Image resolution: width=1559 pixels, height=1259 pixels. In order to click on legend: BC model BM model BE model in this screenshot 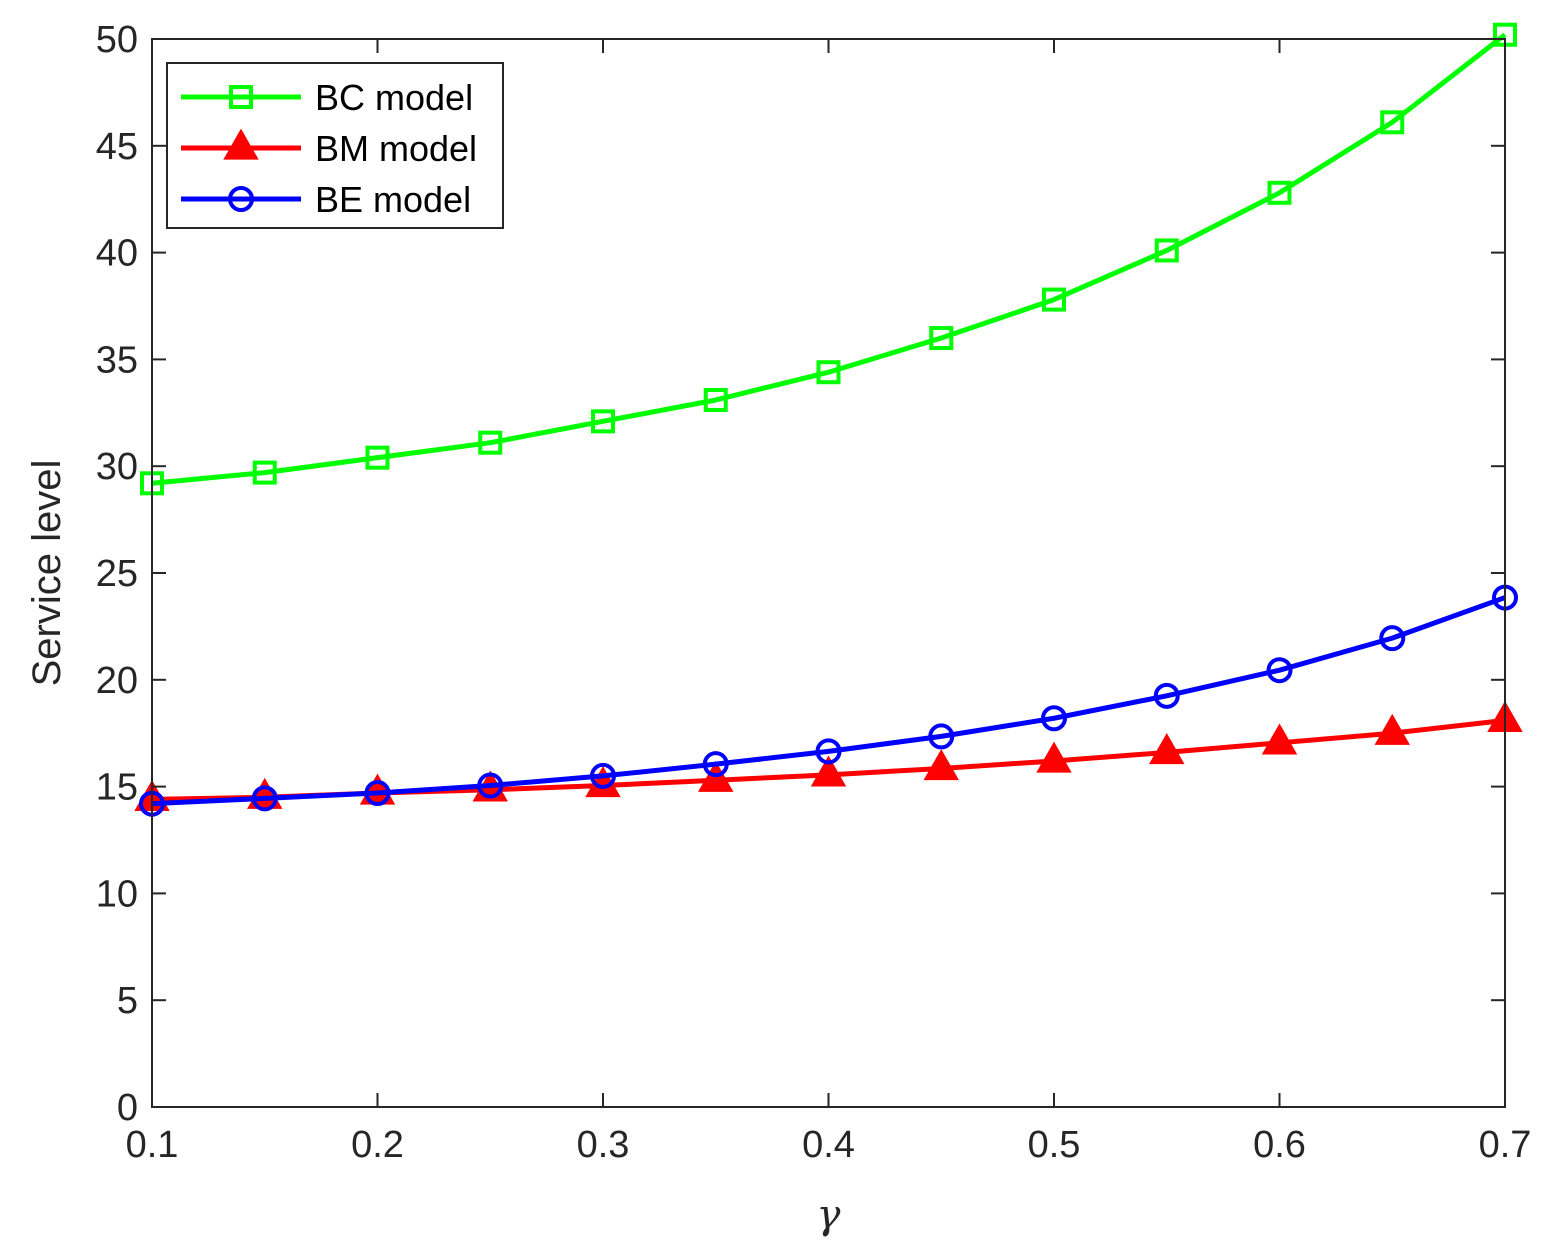, I will do `click(335, 145)`.